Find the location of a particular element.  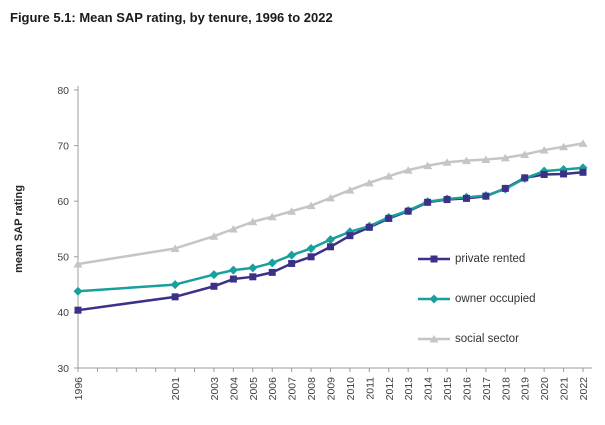

y-axis-title: mean SAP rating is located at coordinates (19, 229).